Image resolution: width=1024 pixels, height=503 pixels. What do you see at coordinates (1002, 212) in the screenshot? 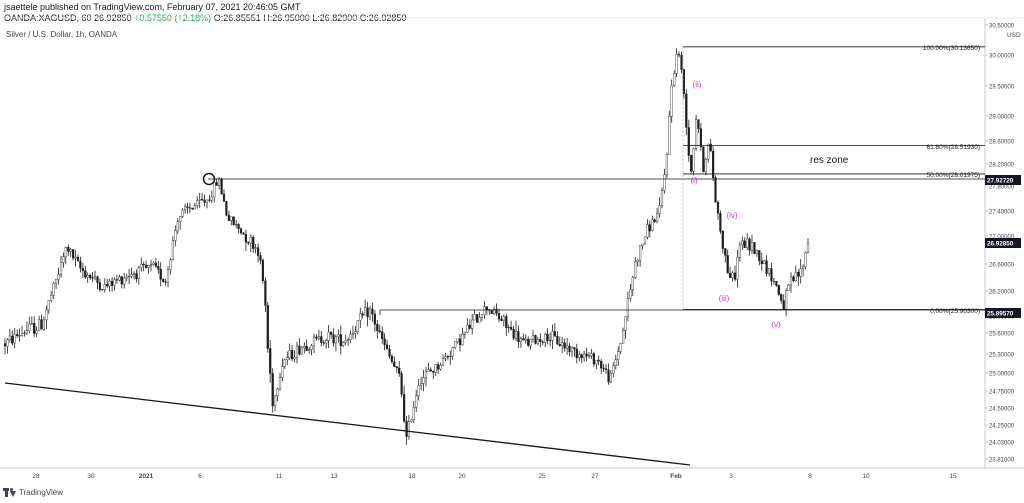
I see `y-tick-label: 27.40000` at bounding box center [1002, 212].